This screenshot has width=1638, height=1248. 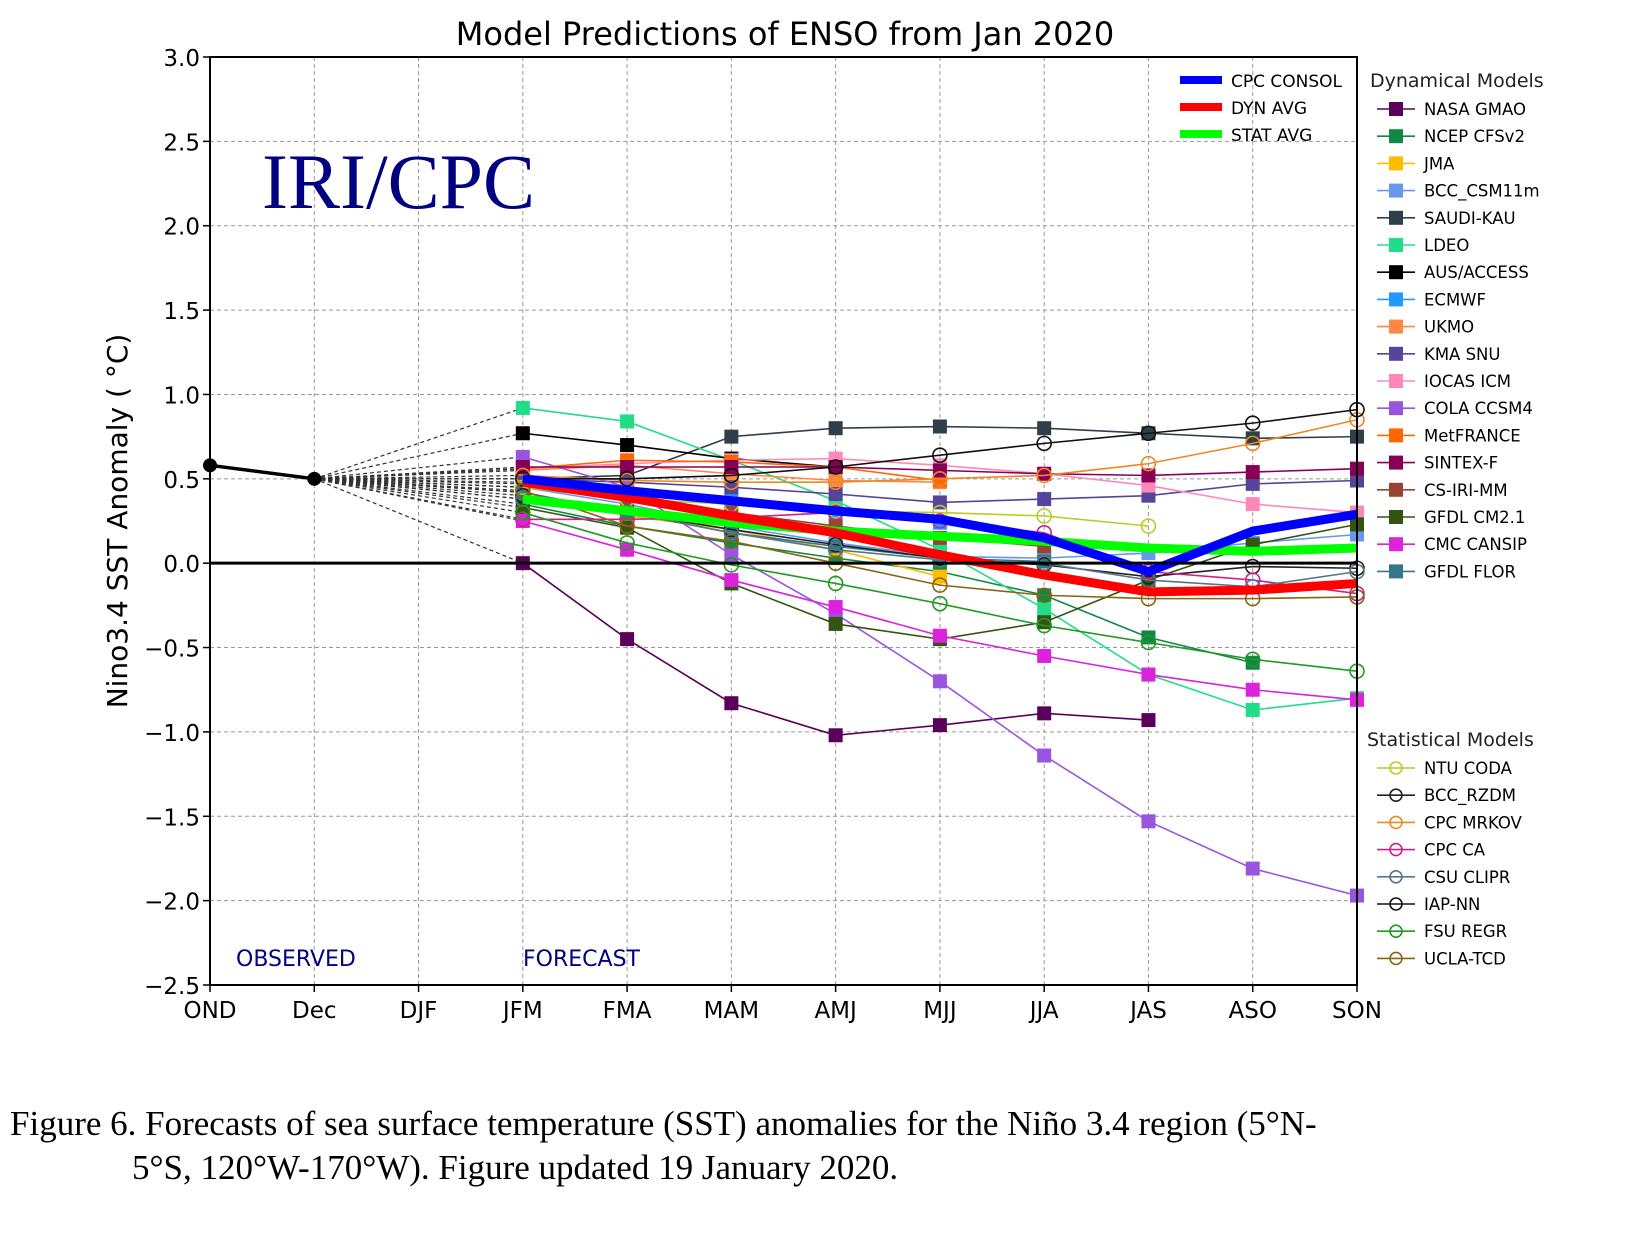 I want to click on legend-label: CSU CLIPR, so click(x=1467, y=877).